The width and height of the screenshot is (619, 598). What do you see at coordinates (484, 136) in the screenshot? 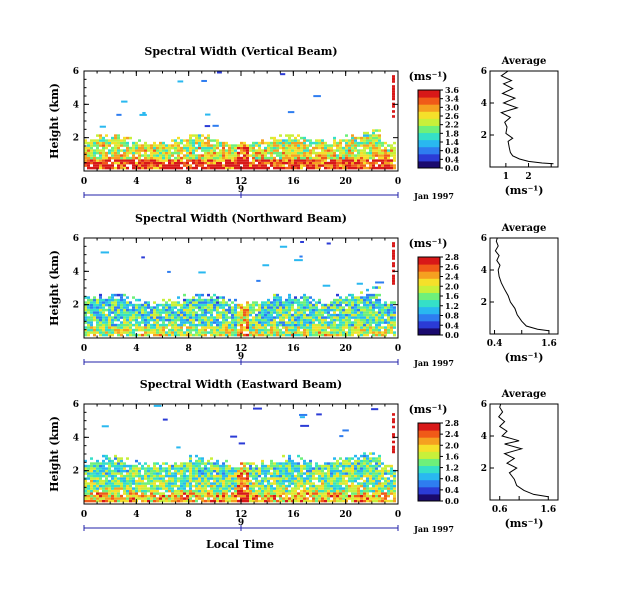
I see `average-y-tick-label: 2` at bounding box center [484, 136].